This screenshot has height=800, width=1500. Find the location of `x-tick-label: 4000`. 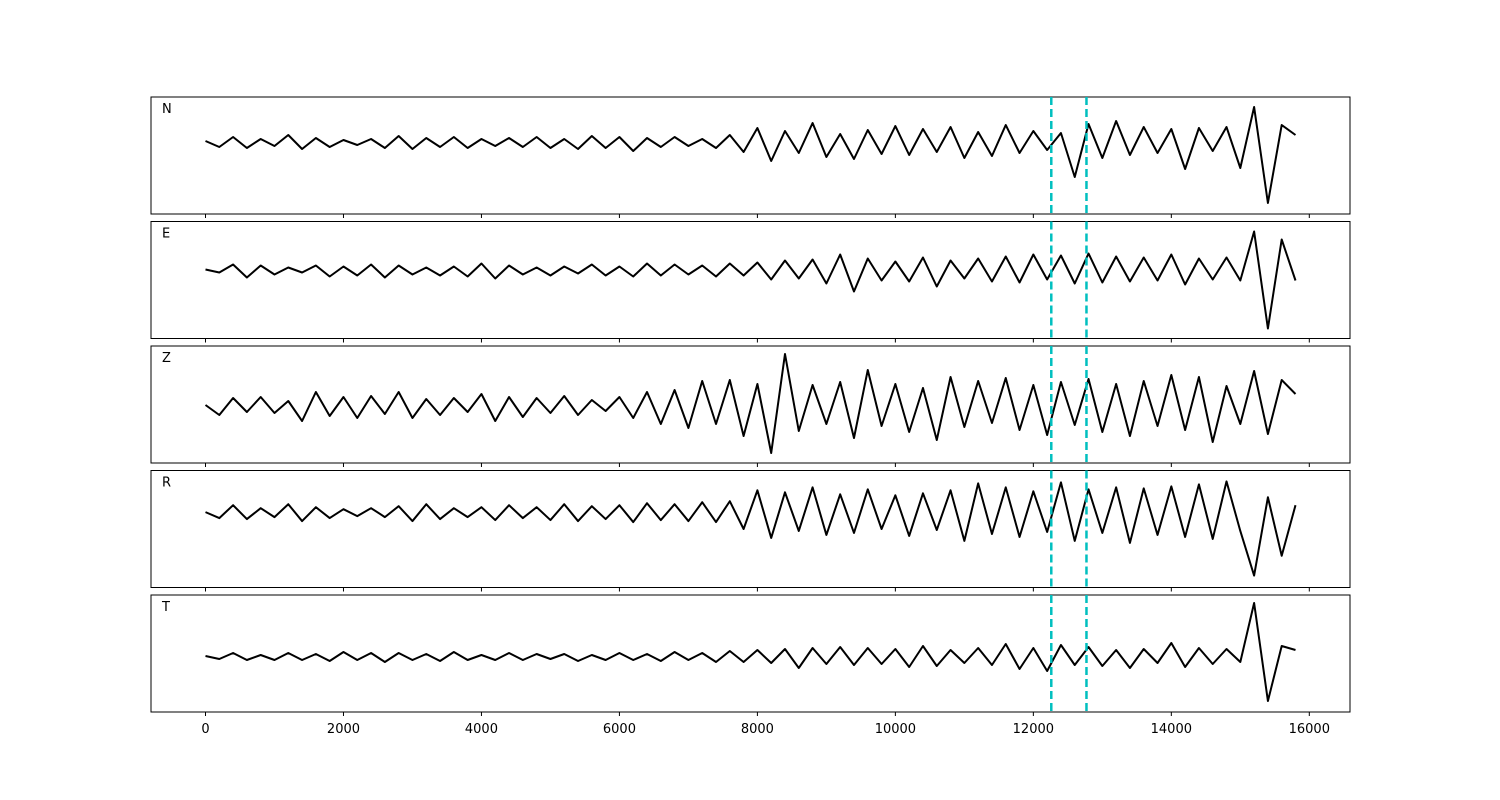

x-tick-label: 4000 is located at coordinates (481, 729).